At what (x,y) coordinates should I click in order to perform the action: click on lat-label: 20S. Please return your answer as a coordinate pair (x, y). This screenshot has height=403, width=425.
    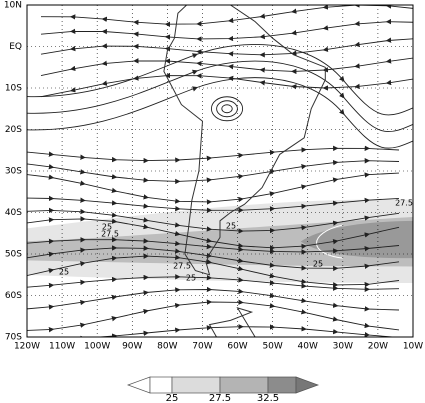
    Looking at the image, I should click on (13, 130).